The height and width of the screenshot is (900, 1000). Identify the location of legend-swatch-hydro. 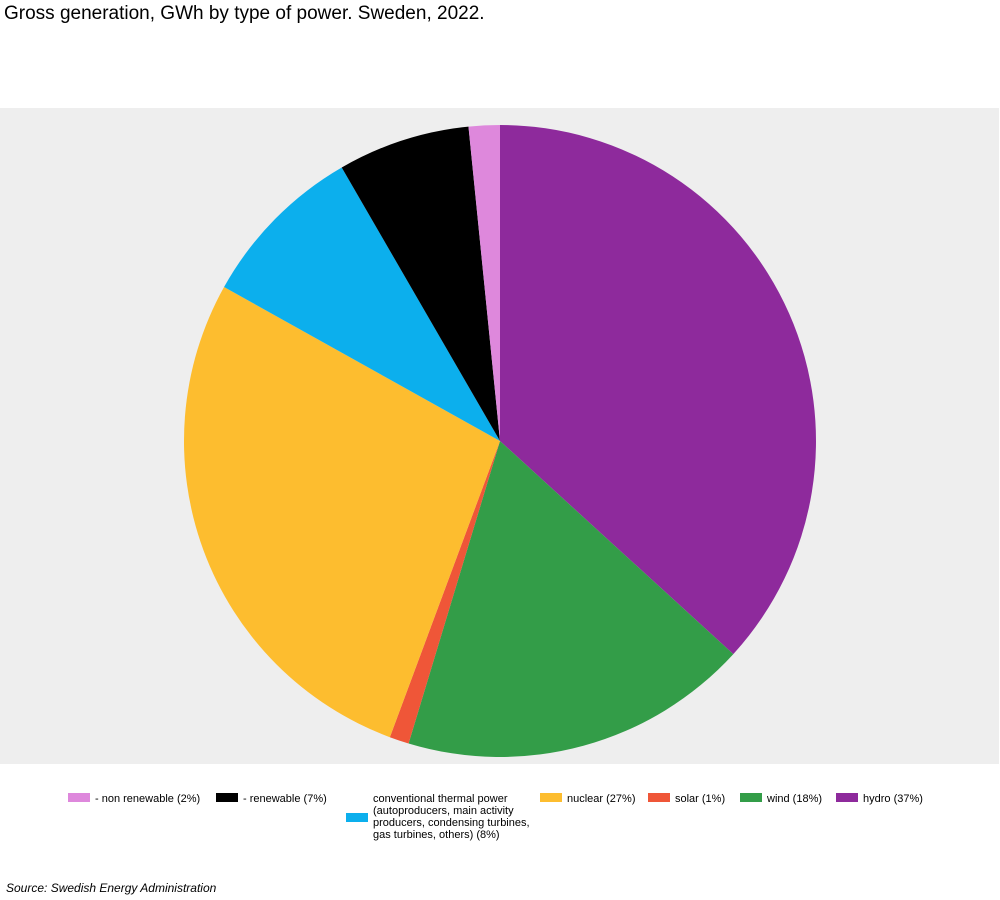
(847, 797).